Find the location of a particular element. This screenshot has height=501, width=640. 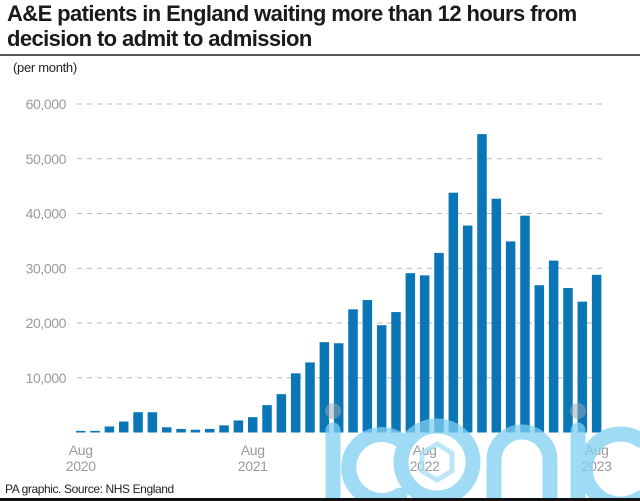

x-tick-label-year: 2021 is located at coordinates (253, 466).